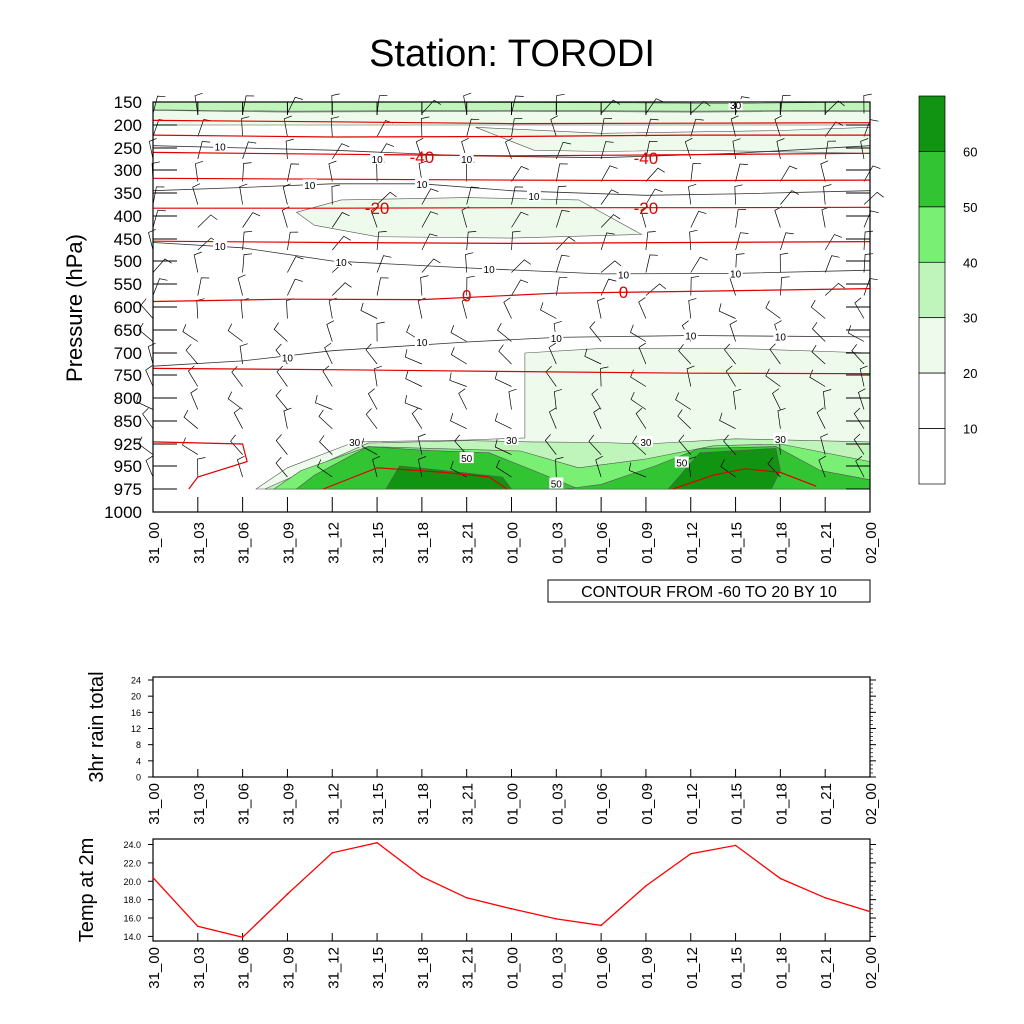 This screenshot has width=1024, height=1024. What do you see at coordinates (970, 429) in the screenshot?
I see `colorbar-label: 10` at bounding box center [970, 429].